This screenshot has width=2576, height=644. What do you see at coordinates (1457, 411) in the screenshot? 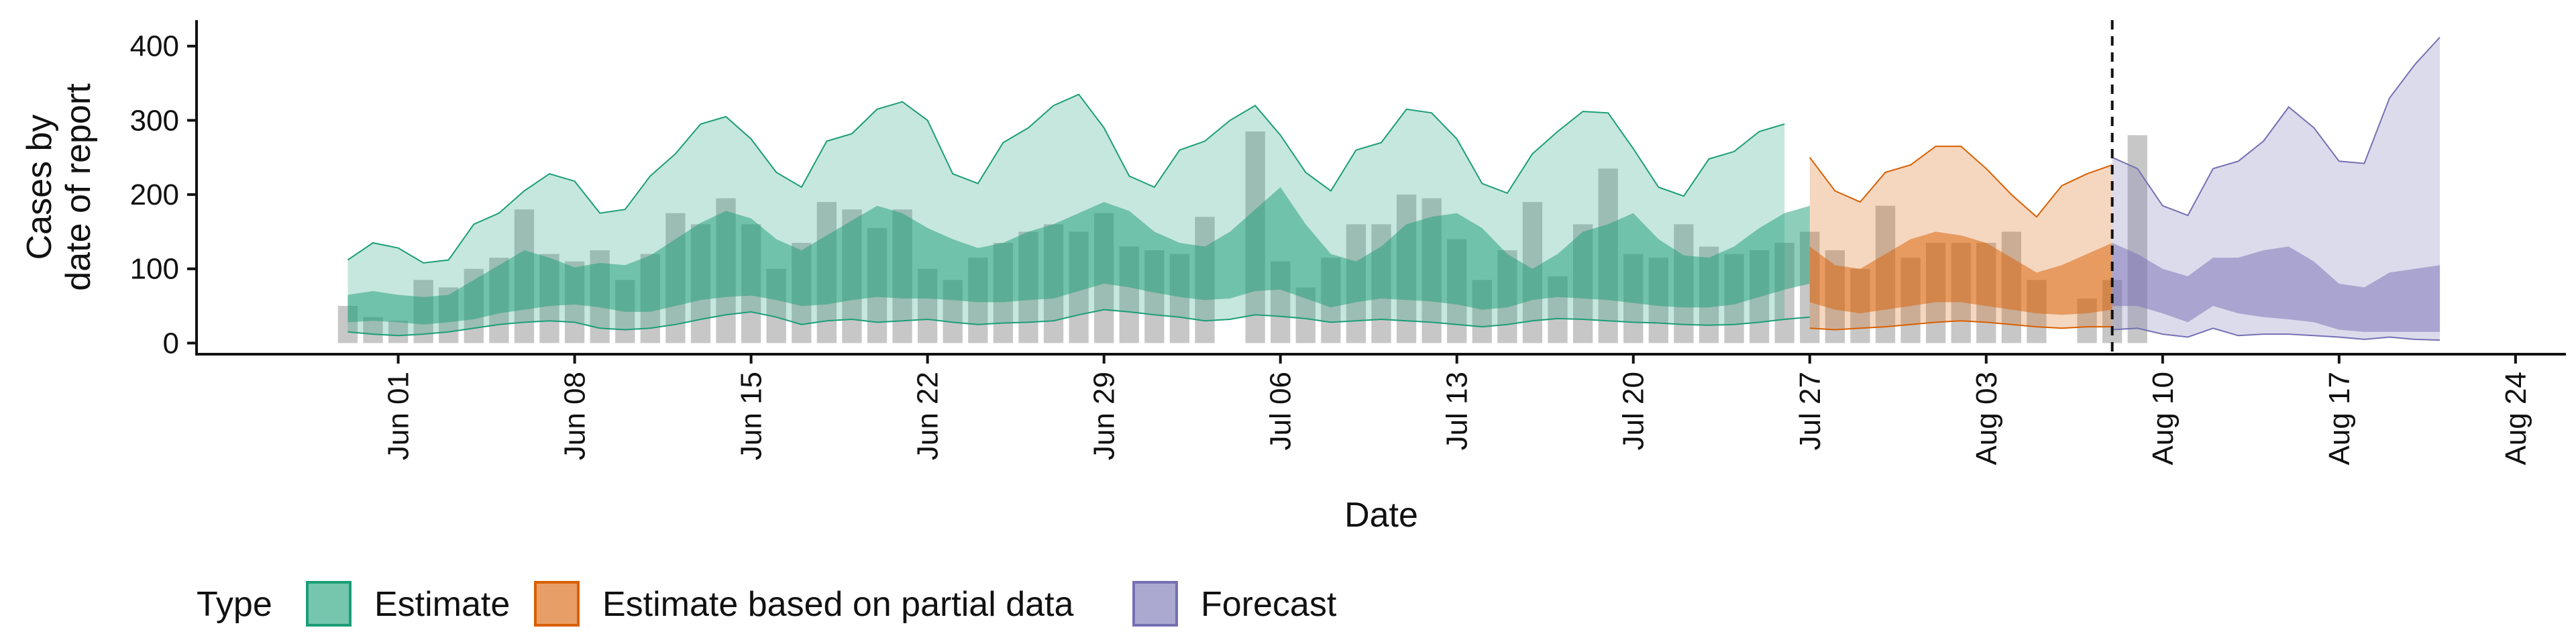
I see `x-tick-label: Jul 13` at bounding box center [1457, 411].